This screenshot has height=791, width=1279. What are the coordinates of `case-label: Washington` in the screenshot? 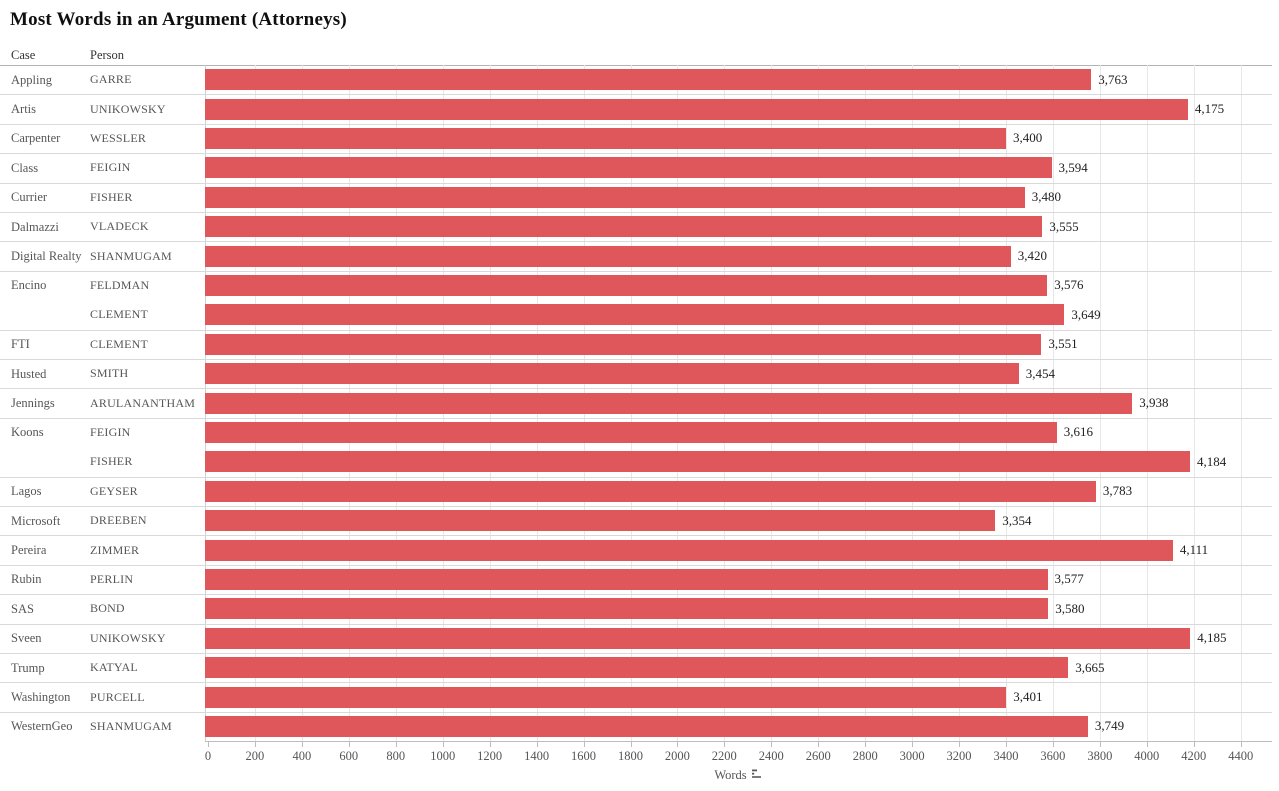 It's located at (41, 697).